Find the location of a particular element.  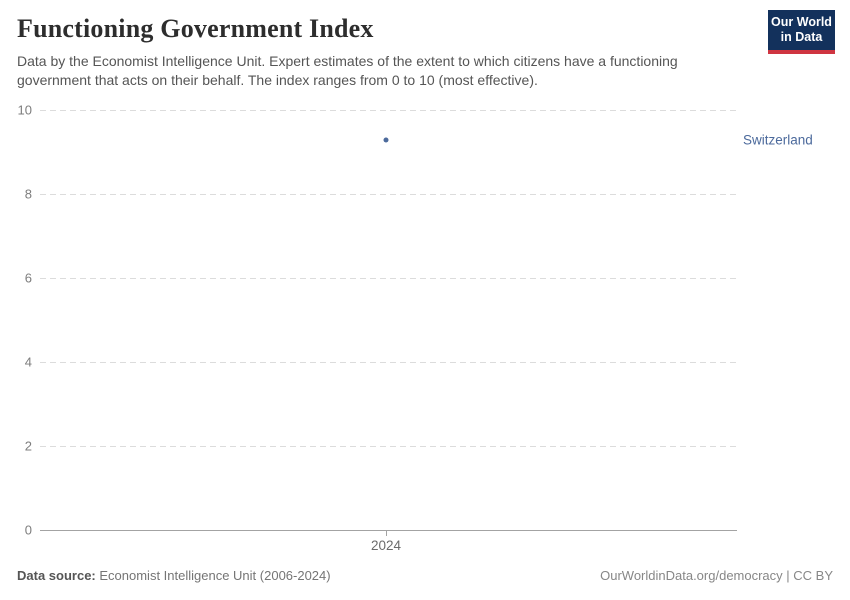

y-tick-label-8: 8 is located at coordinates (28, 194).